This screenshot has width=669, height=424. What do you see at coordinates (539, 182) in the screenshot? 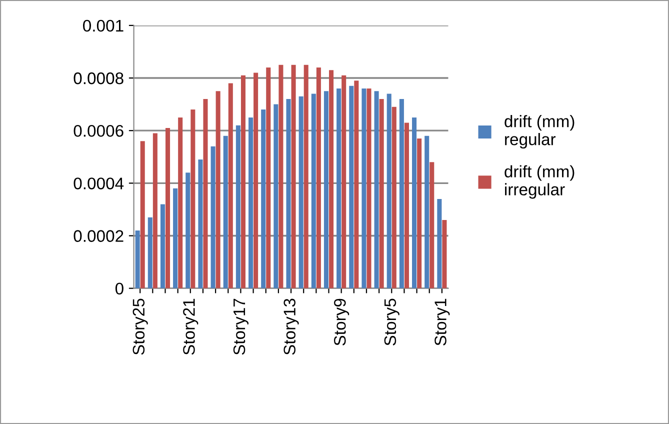
I see `legend-label: drift (mm) irregular` at bounding box center [539, 182].